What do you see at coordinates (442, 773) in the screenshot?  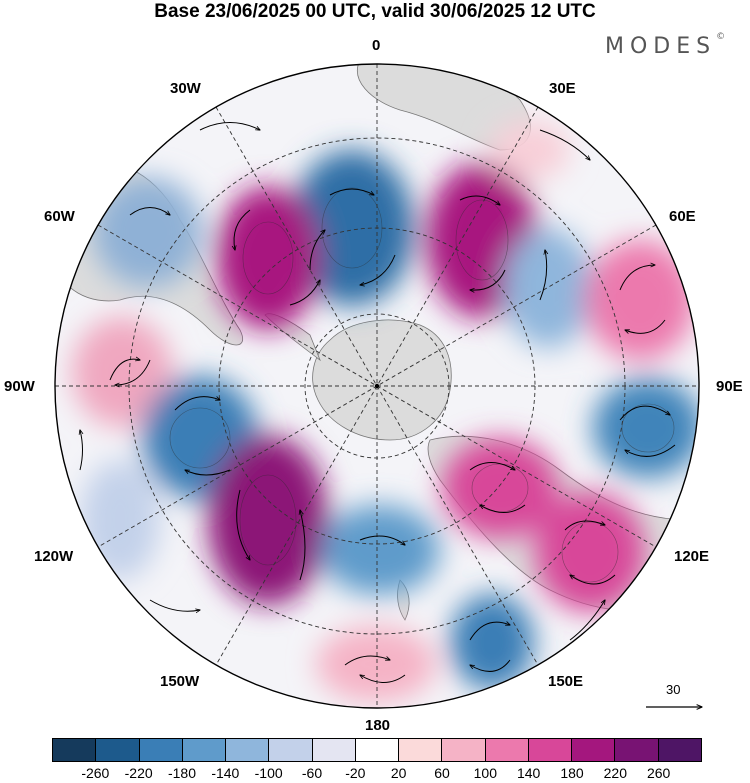 I see `colorbar-tick-label: 60` at bounding box center [442, 773].